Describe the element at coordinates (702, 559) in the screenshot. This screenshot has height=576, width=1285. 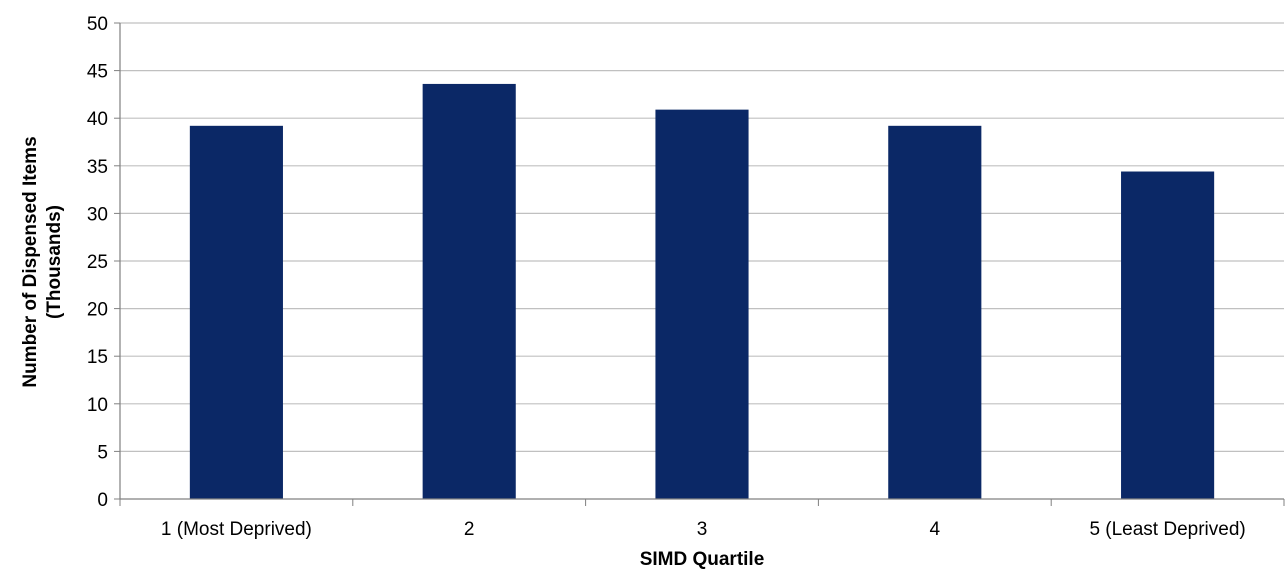
I see `x-axis-title: SIMD Quartile` at that location.